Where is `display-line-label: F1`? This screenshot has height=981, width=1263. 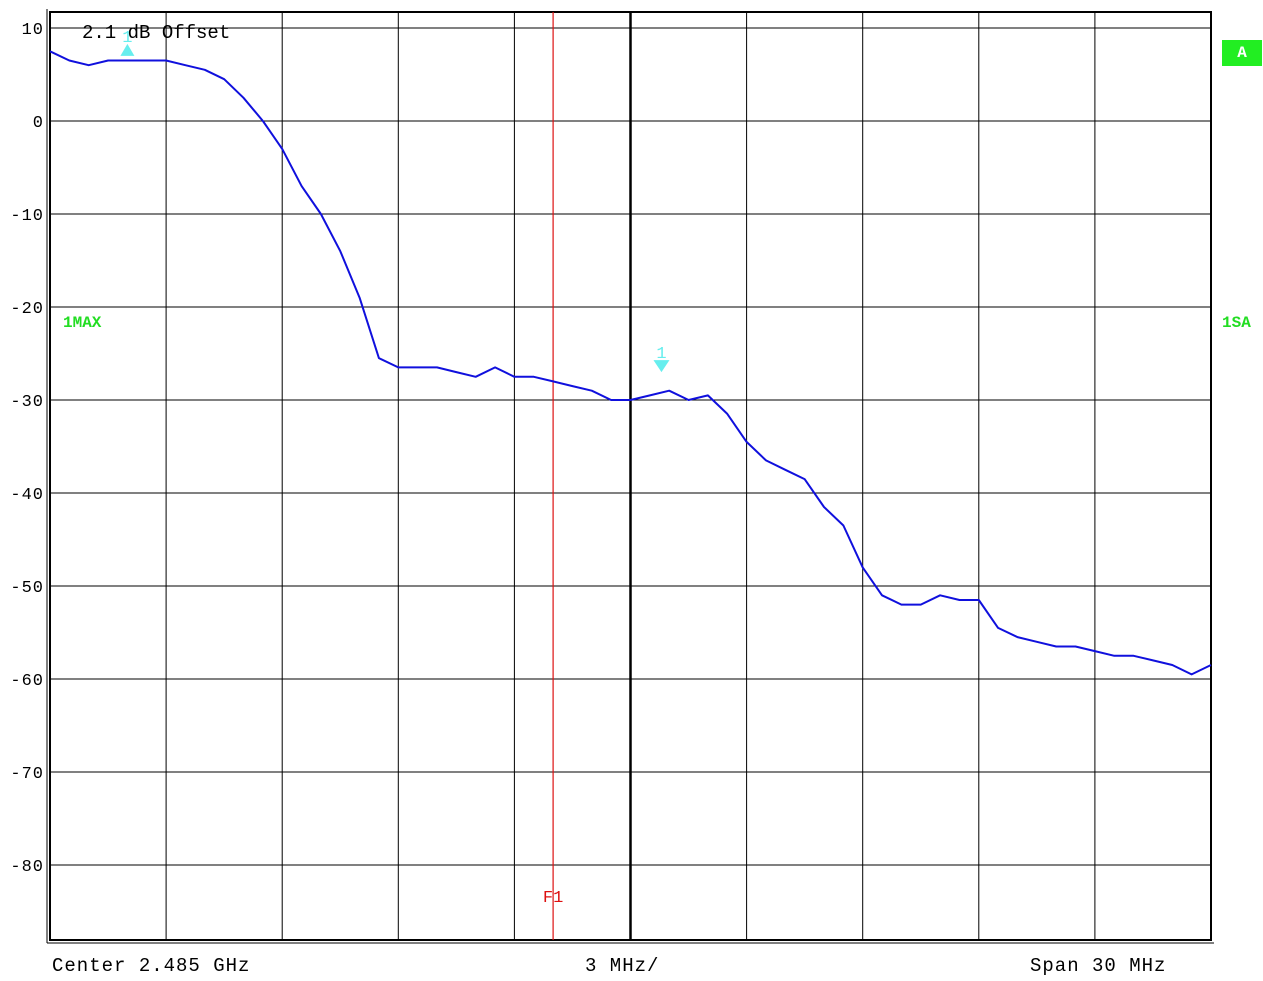
display-line-label: F1 is located at coordinates (553, 898).